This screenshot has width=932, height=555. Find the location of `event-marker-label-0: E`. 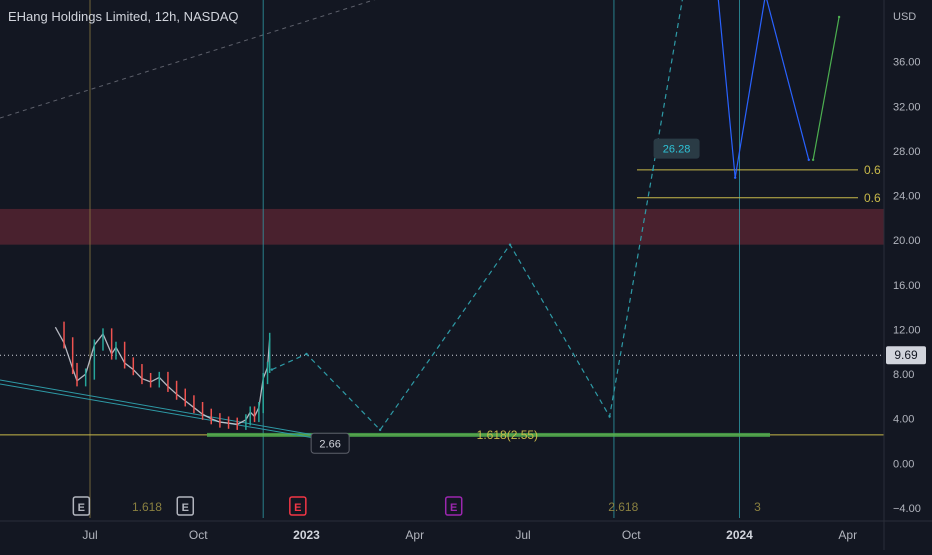

event-marker-label-0: E is located at coordinates (81, 508).